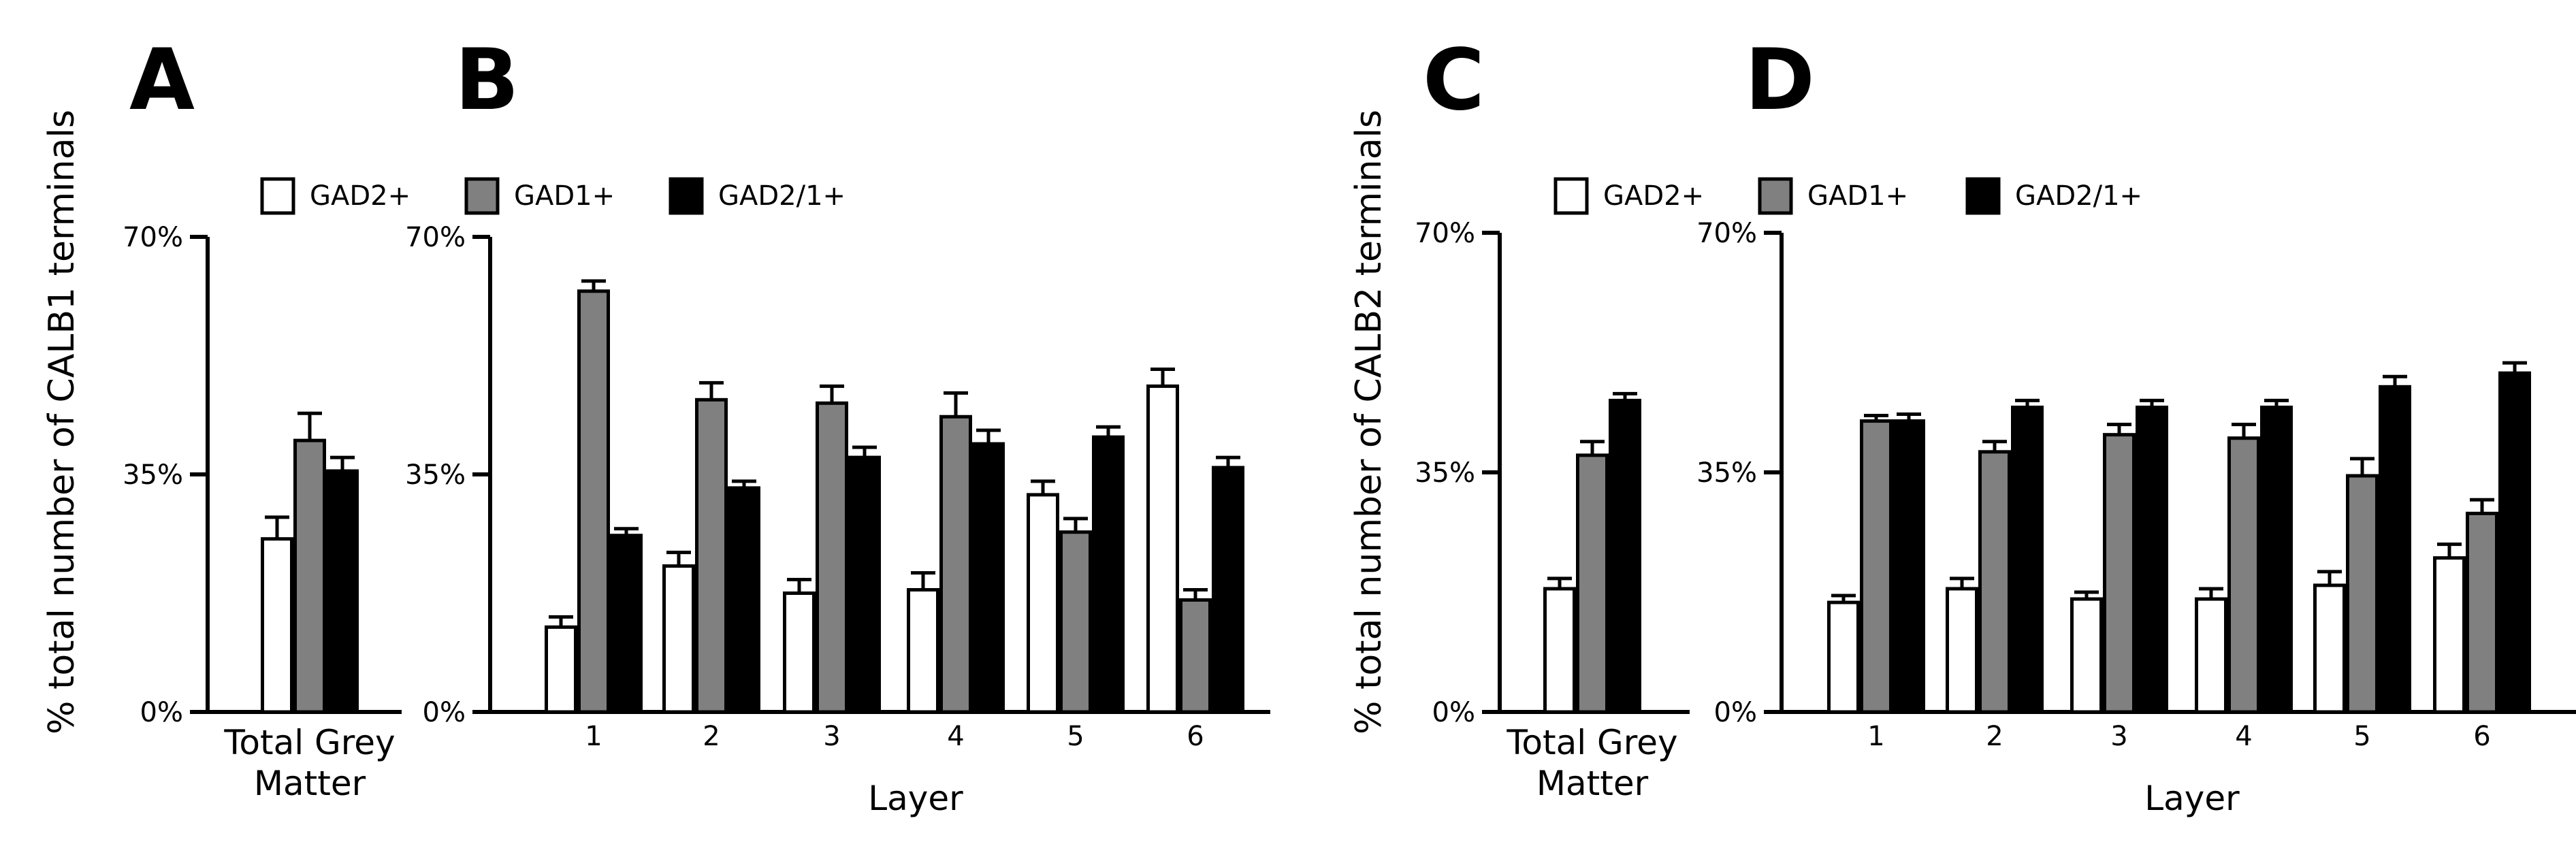  I want to click on panel-letter: C, so click(1454, 80).